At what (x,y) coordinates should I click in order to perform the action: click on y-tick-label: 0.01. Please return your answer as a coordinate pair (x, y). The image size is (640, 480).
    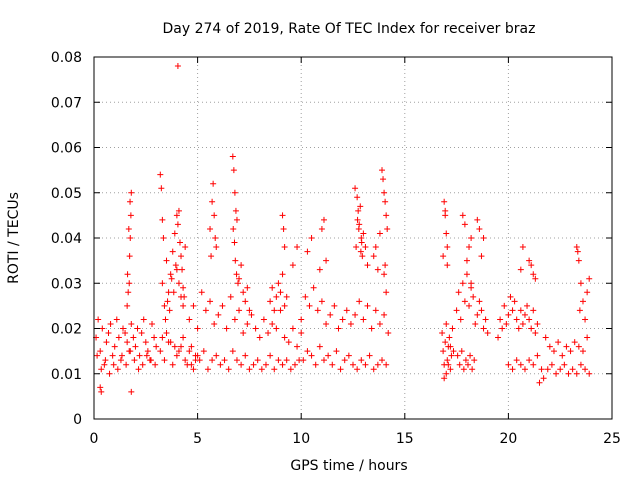
    Looking at the image, I should click on (66, 375).